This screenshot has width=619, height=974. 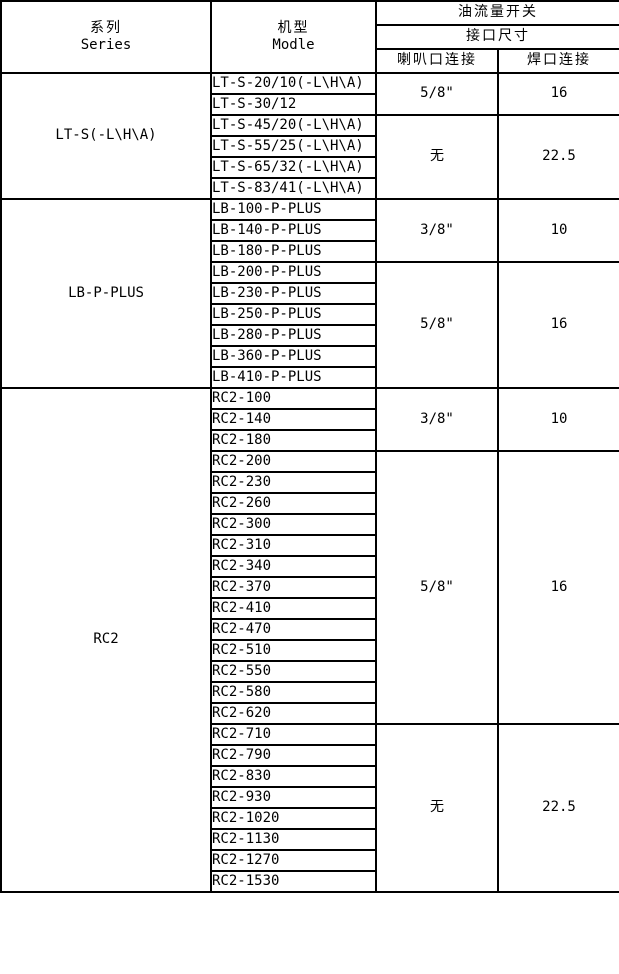 I want to click on model-cell: RC2-580, so click(x=293, y=692).